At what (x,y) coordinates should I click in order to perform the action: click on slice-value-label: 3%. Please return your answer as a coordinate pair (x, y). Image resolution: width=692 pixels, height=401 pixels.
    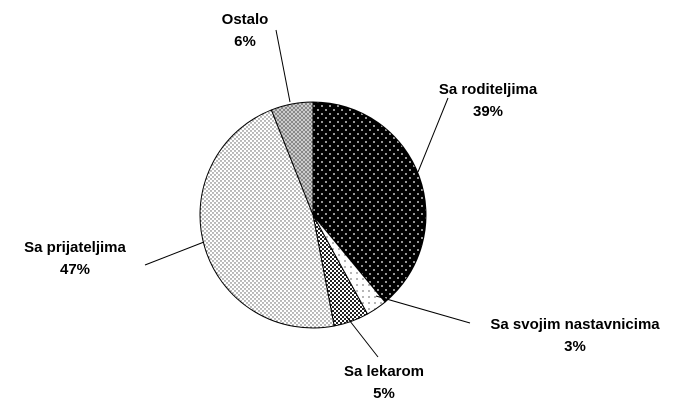
    Looking at the image, I should click on (575, 346).